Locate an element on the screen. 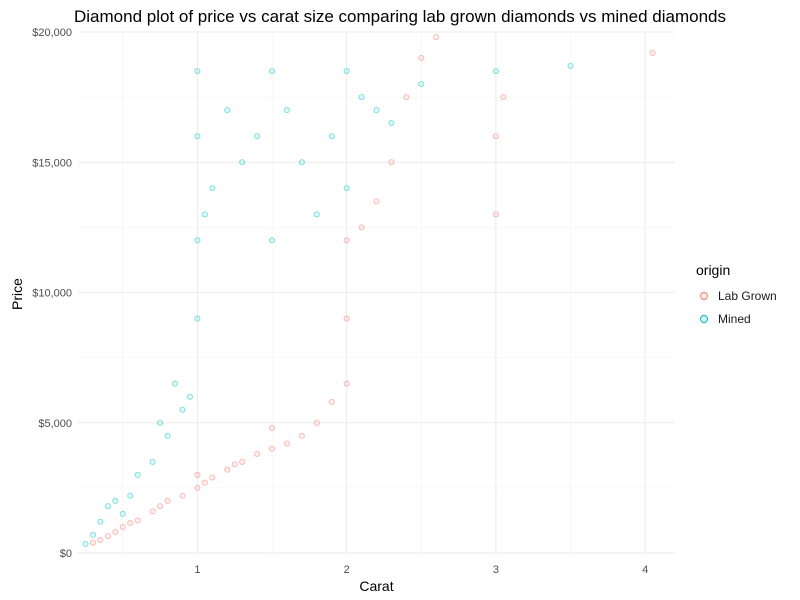 This screenshot has height=600, width=800. legend-key-lab-grown is located at coordinates (704, 296).